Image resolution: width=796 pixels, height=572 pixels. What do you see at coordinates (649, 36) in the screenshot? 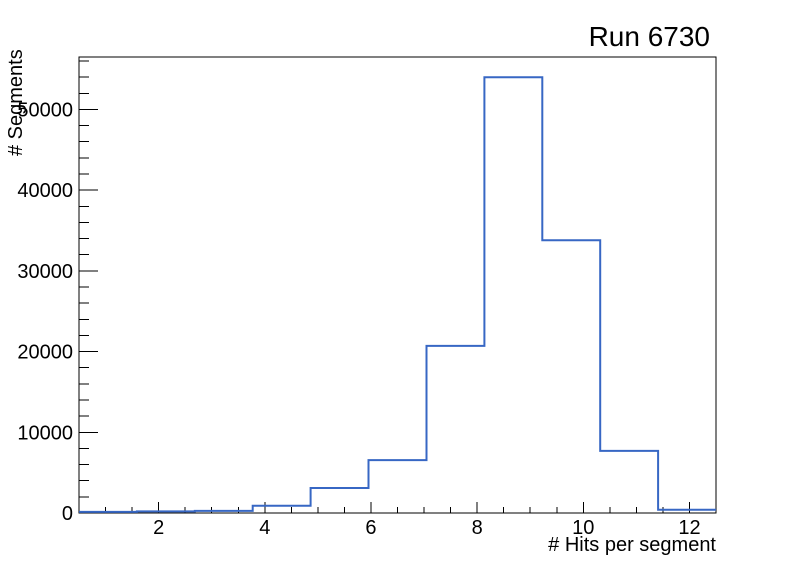
I see `chart-title: Run 6730` at bounding box center [649, 36].